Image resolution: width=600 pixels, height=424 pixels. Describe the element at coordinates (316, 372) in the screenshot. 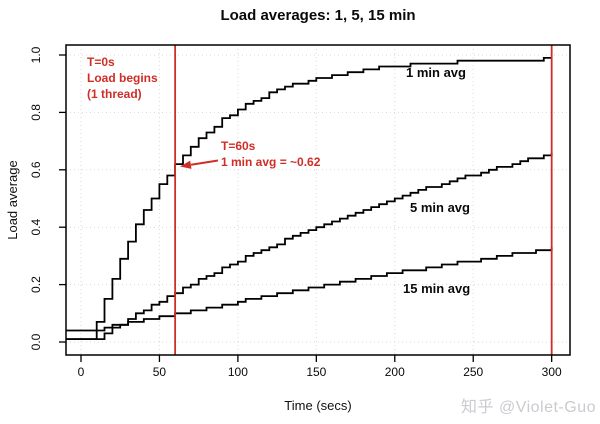

I see `x-tick-label: 150` at that location.